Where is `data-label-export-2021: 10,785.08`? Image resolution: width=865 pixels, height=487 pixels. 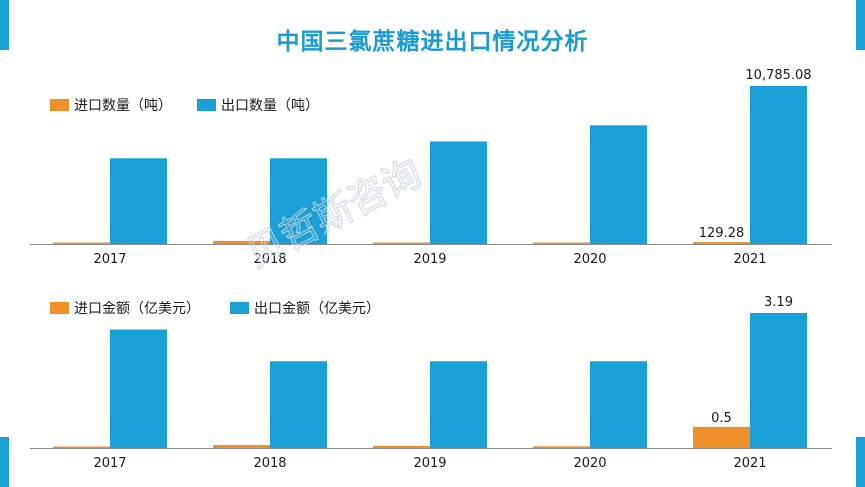
data-label-export-2021: 10,785.08 is located at coordinates (778, 75).